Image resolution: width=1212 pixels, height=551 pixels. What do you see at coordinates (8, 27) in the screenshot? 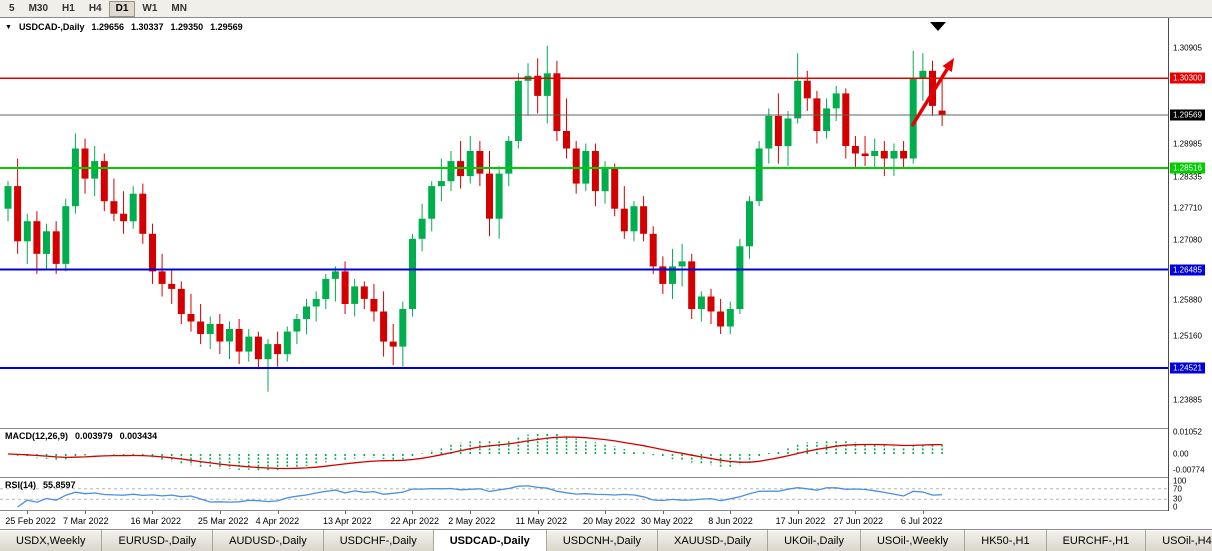
I see `one-click-trading-arrow-icon: ▼` at bounding box center [8, 27].